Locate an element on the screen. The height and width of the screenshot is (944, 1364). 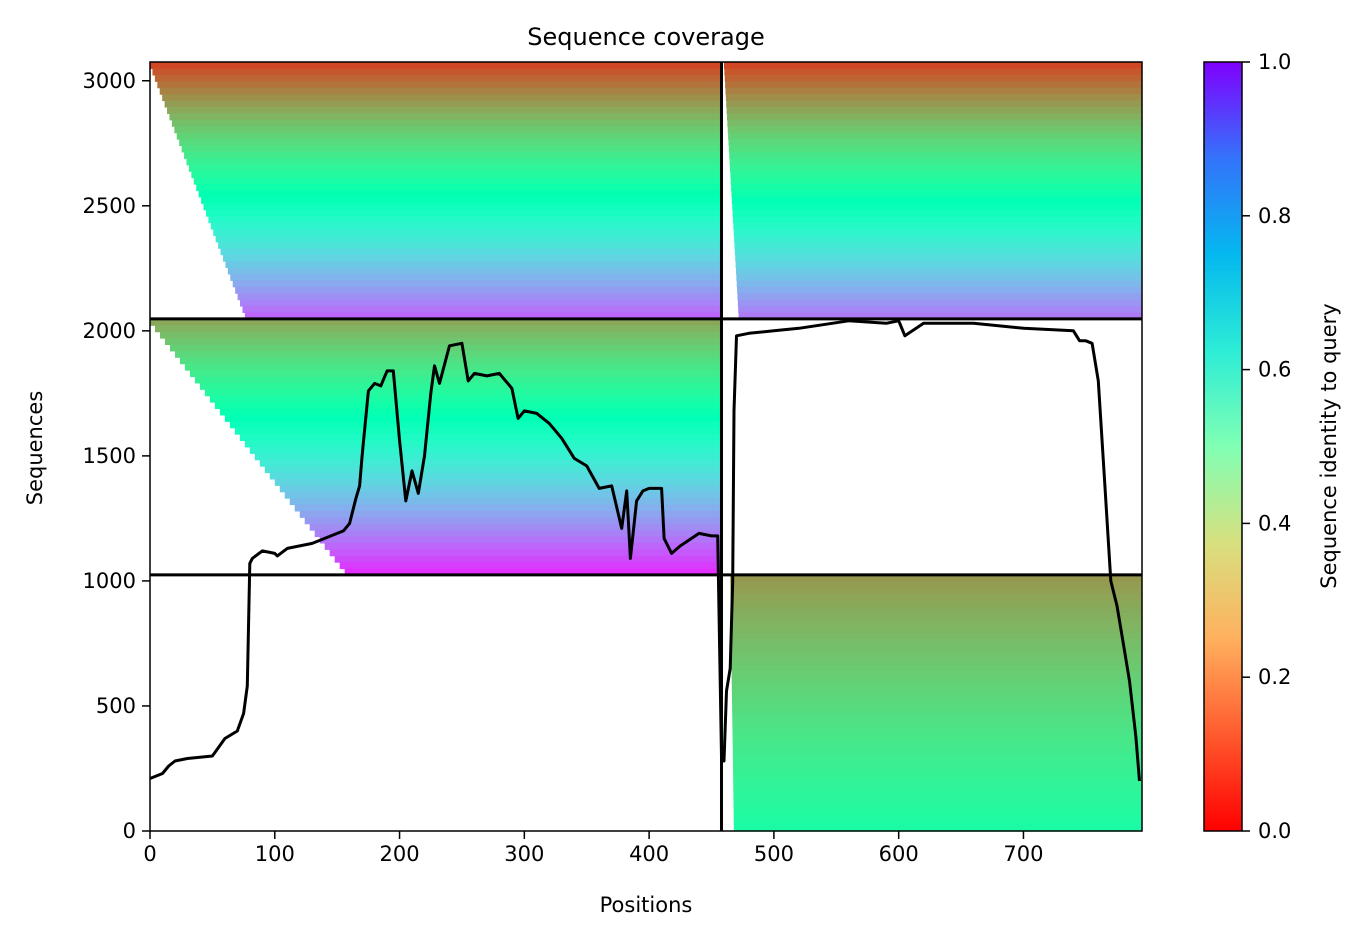
x-tick-label: 400 is located at coordinates (649, 854).